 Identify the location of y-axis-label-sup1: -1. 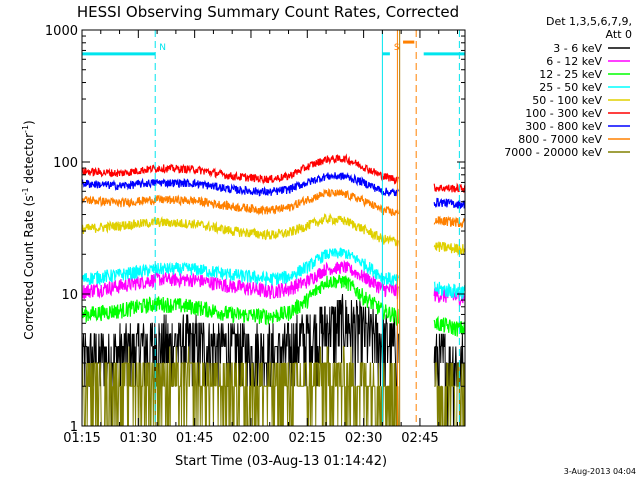
(25, 191).